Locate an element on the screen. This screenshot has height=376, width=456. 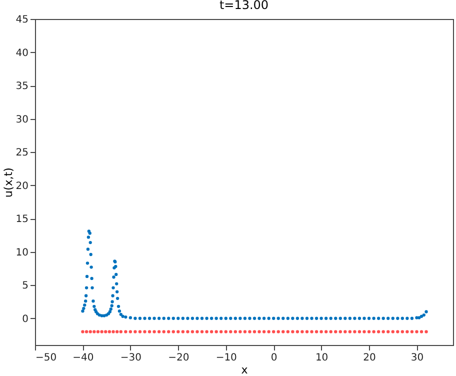
y-tick-label: 25 is located at coordinates (22, 153).